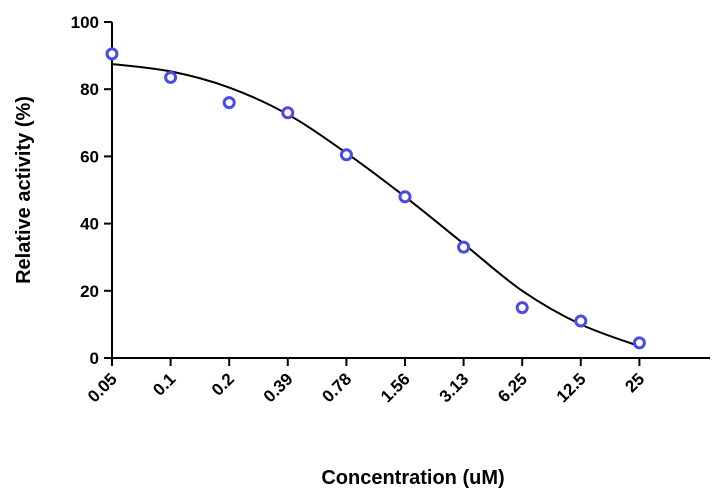 The image size is (714, 493). Describe the element at coordinates (89, 291) in the screenshot. I see `y-tick-label: 20` at that location.